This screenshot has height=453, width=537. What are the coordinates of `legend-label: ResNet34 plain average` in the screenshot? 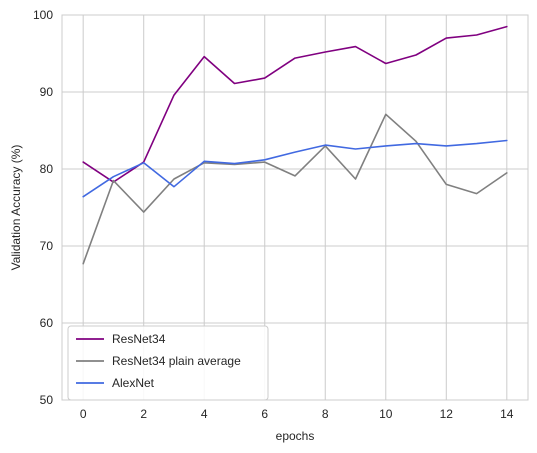 It's located at (176, 361).